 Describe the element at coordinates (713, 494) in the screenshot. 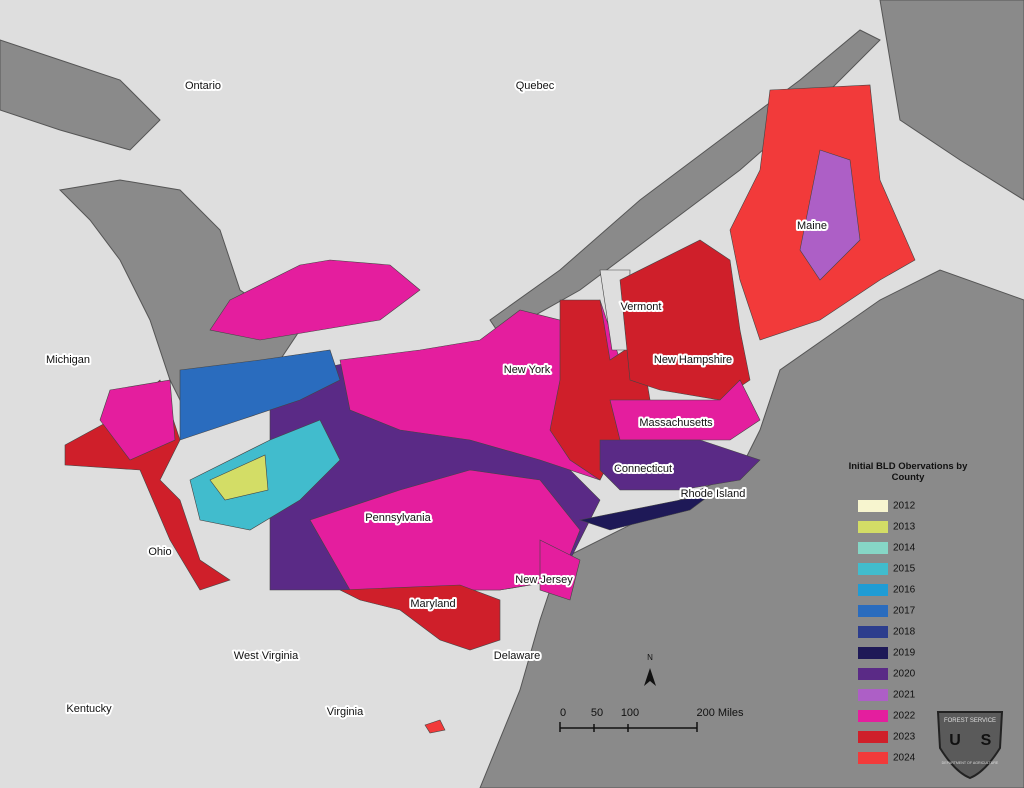

I see `region-label: Rhode Island` at that location.